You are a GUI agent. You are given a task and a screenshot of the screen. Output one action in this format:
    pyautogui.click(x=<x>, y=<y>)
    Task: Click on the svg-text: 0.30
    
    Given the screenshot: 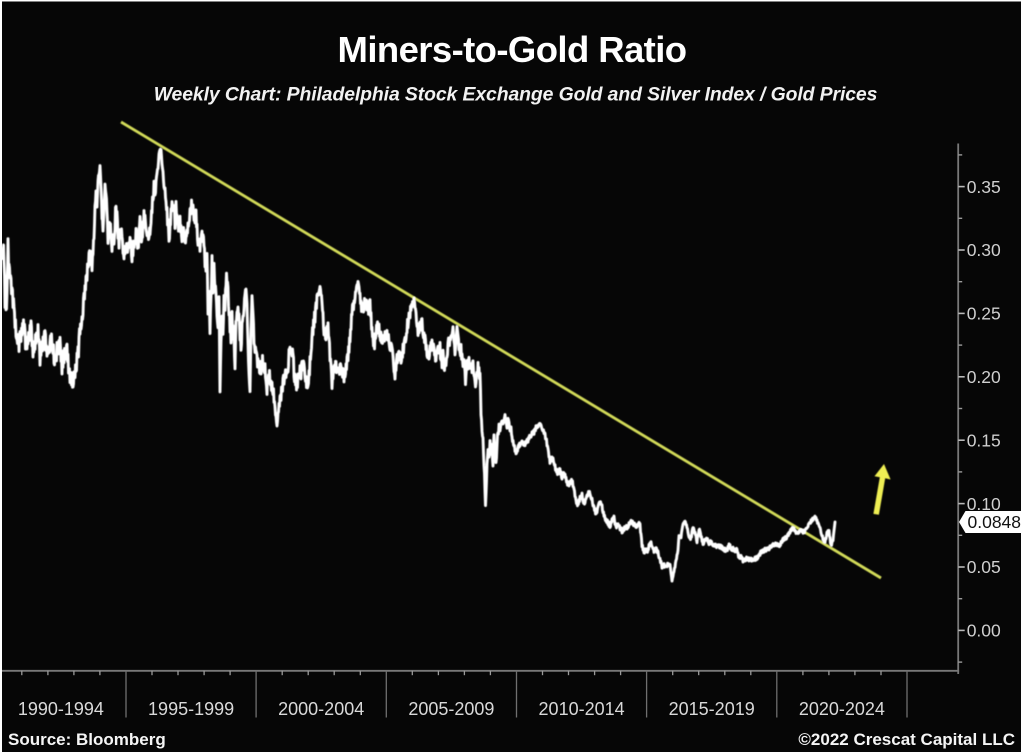 What is the action you would take?
    pyautogui.click(x=984, y=250)
    